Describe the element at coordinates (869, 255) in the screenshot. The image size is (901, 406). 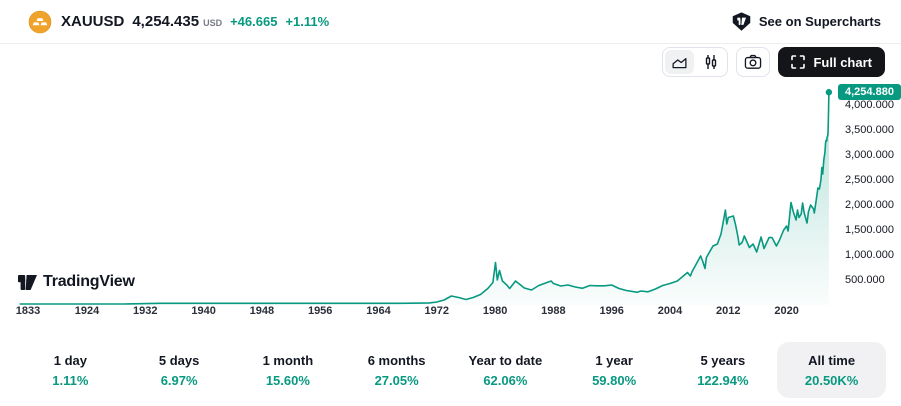
I see `price-axis-label: 1,000.000` at that location.